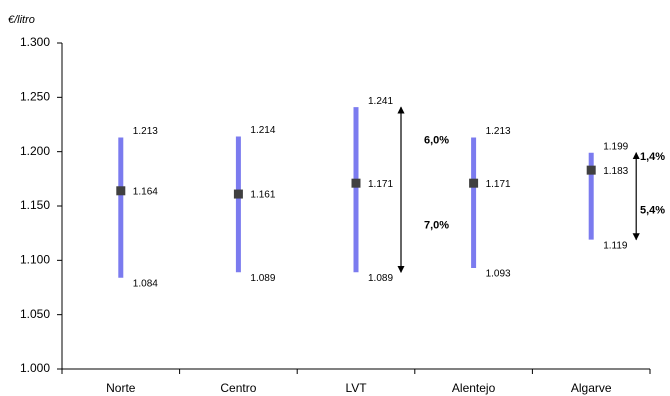 This screenshot has width=670, height=396. I want to click on annotation: 5,4%, so click(652, 210).